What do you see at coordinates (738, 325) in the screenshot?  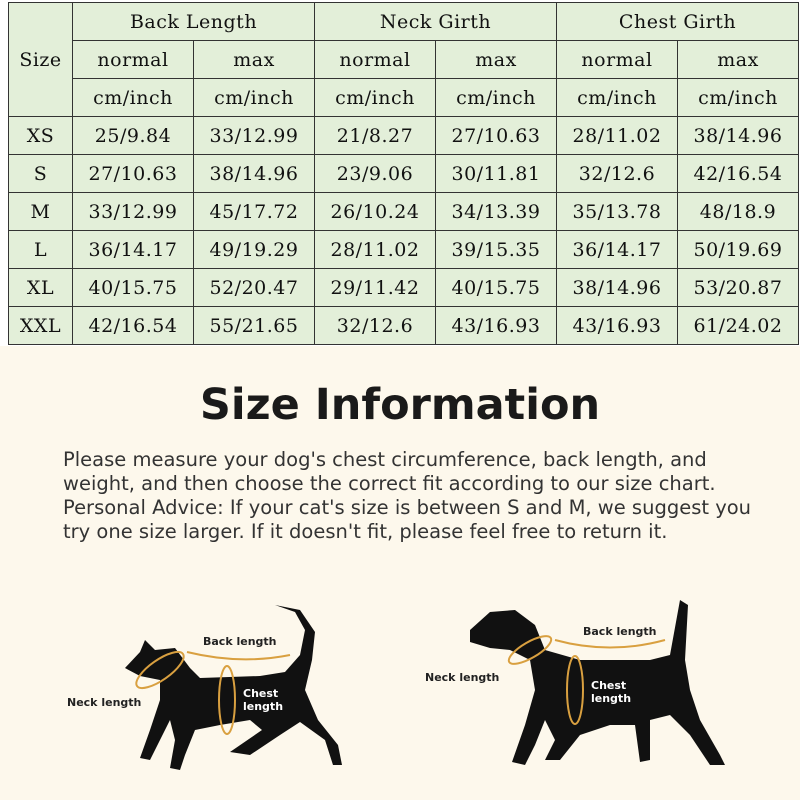 I see `value-cell: 61/24.02` at bounding box center [738, 325].